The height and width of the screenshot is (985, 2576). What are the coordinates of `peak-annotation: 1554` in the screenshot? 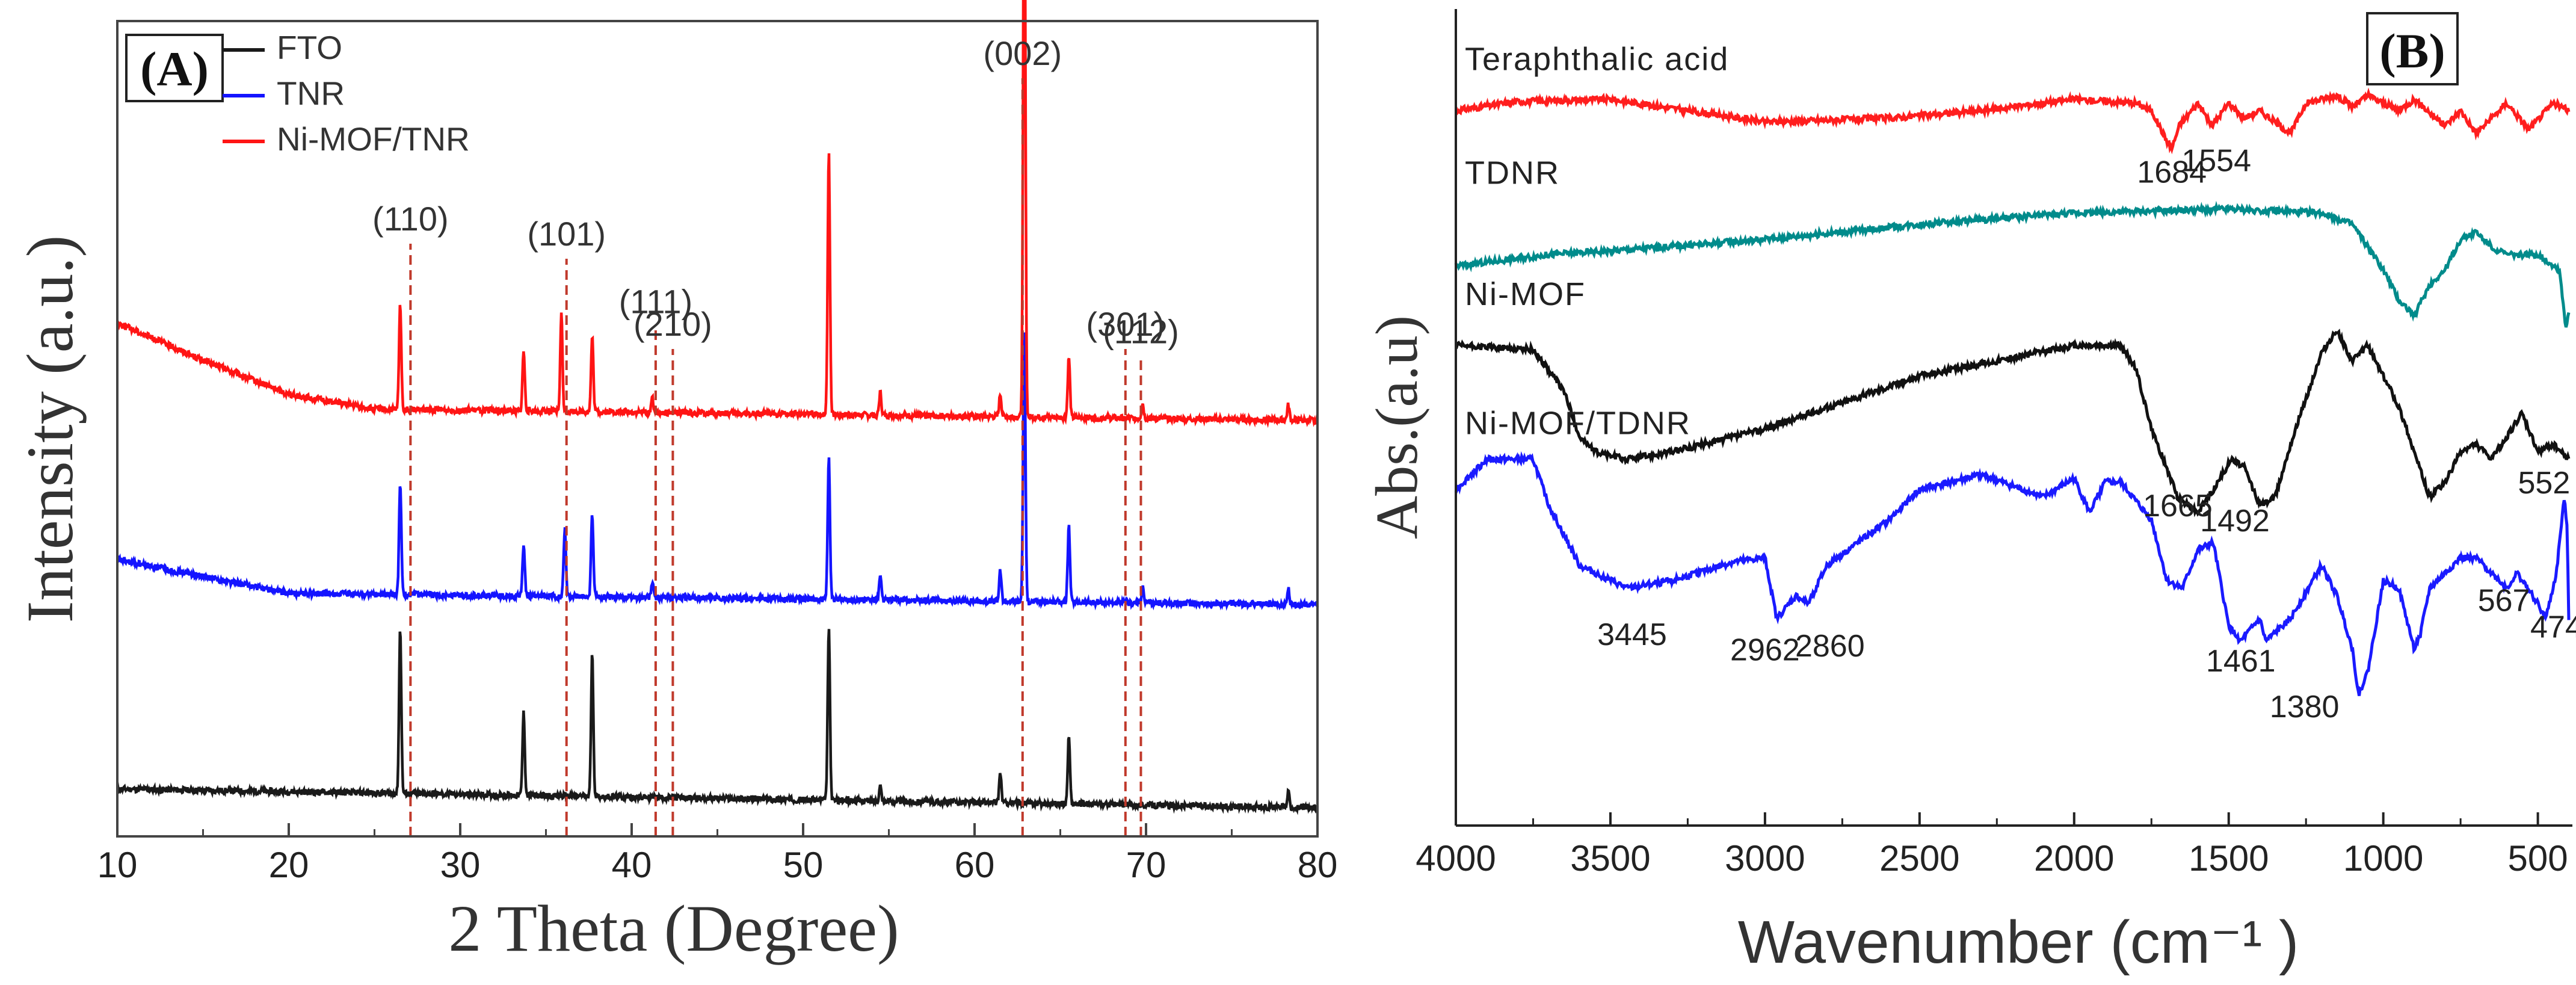 It's located at (2216, 161).